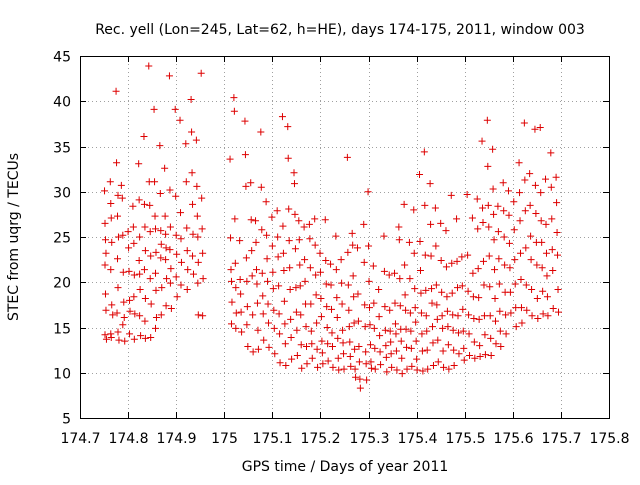 Image resolution: width=640 pixels, height=485 pixels. What do you see at coordinates (62, 58) in the screenshot?
I see `y-tick-label: 45` at bounding box center [62, 58].